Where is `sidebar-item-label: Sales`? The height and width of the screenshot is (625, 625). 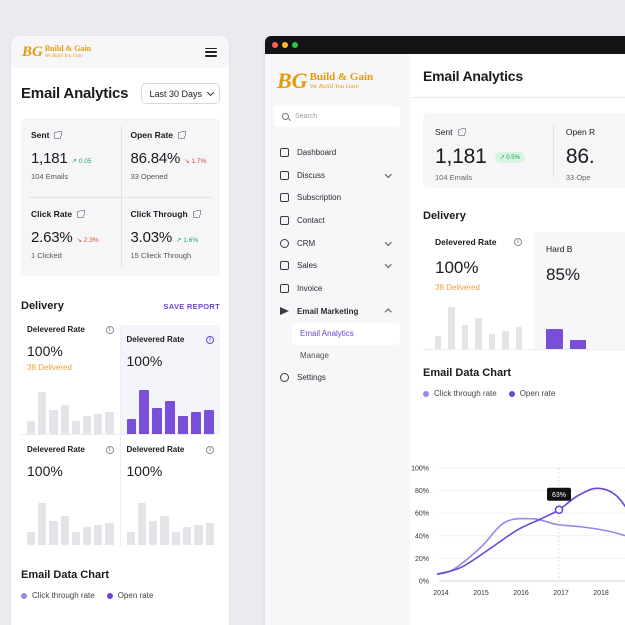
sidebar-item-label: Sales is located at coordinates (307, 266).